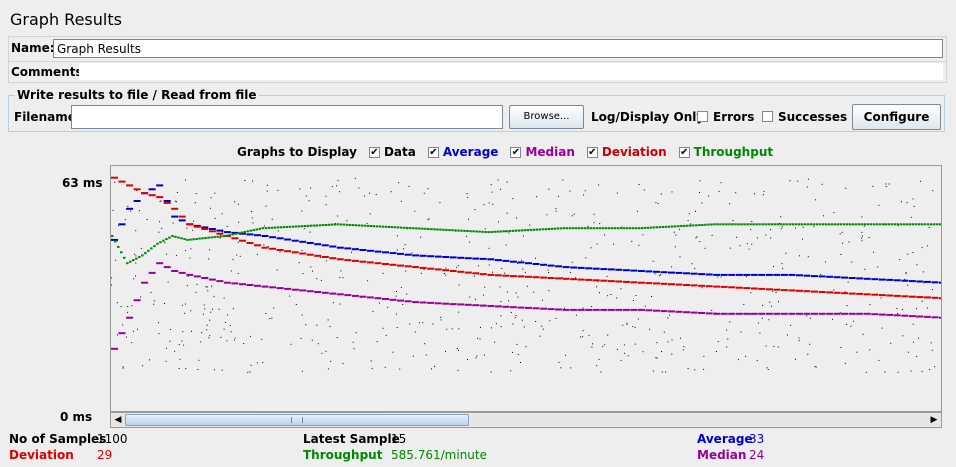  What do you see at coordinates (526, 420) in the screenshot?
I see `horizontal-scrollbar: ◀ ▶` at bounding box center [526, 420].